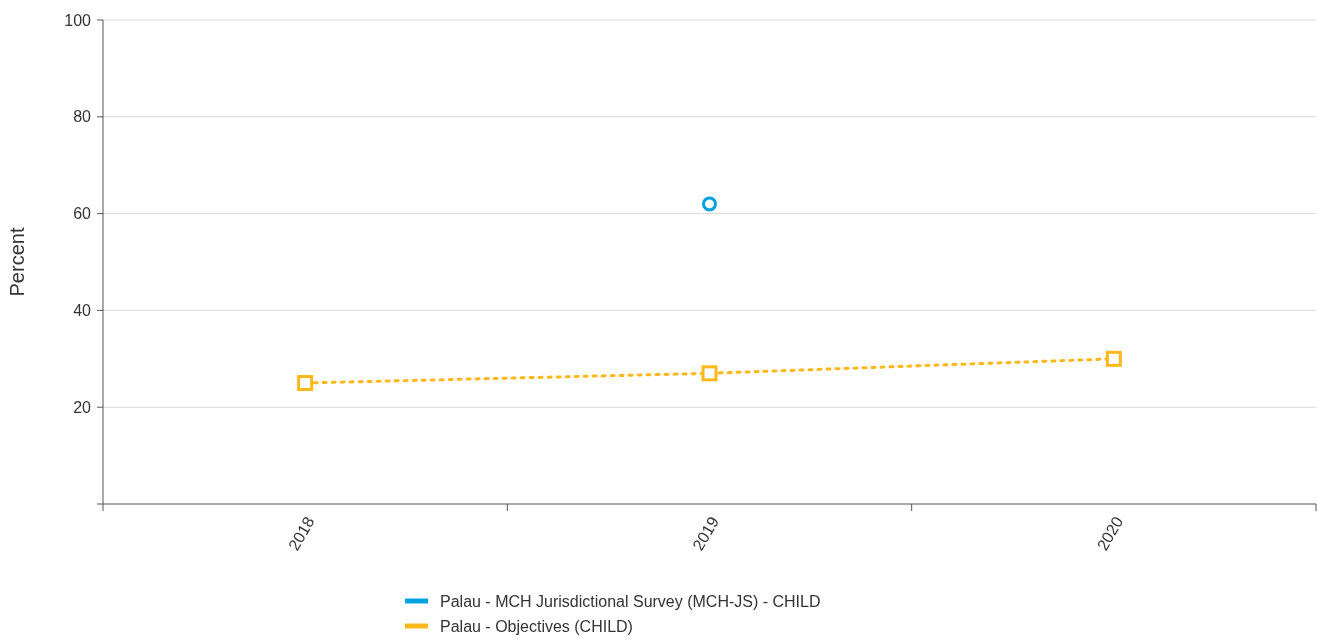 This screenshot has width=1318, height=640. What do you see at coordinates (82, 310) in the screenshot?
I see `y-tick-label: 40` at bounding box center [82, 310].